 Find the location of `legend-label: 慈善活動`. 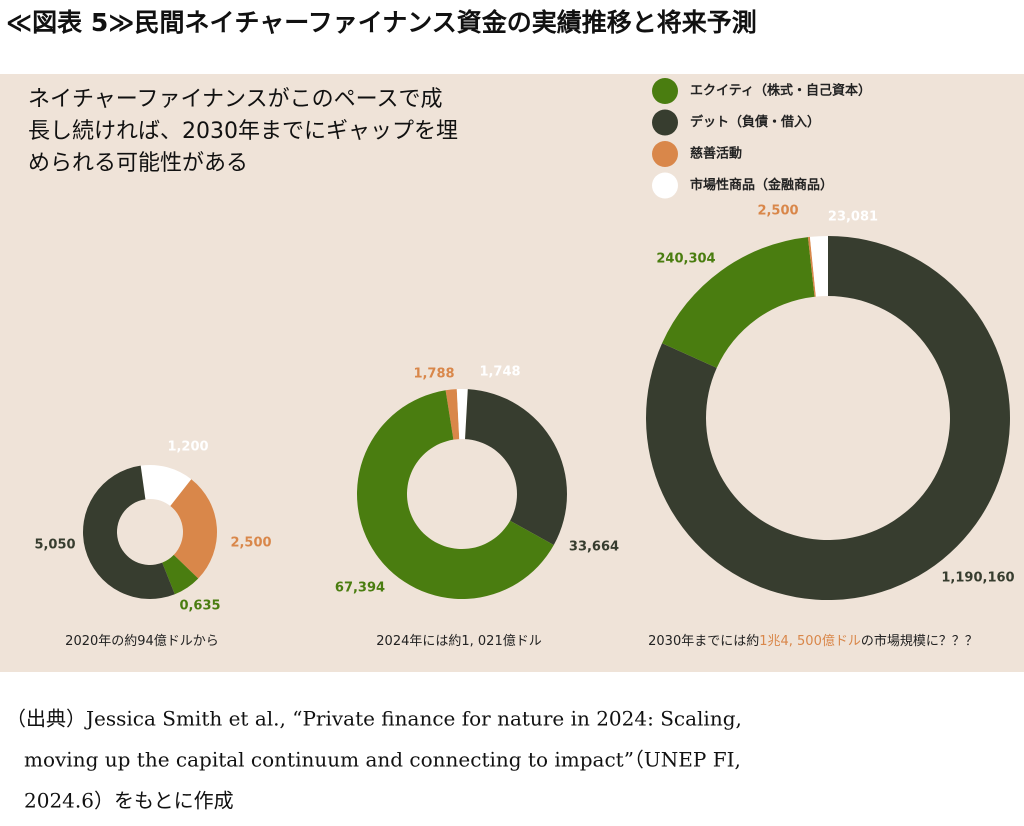

legend-label: 慈善活動 is located at coordinates (716, 154).